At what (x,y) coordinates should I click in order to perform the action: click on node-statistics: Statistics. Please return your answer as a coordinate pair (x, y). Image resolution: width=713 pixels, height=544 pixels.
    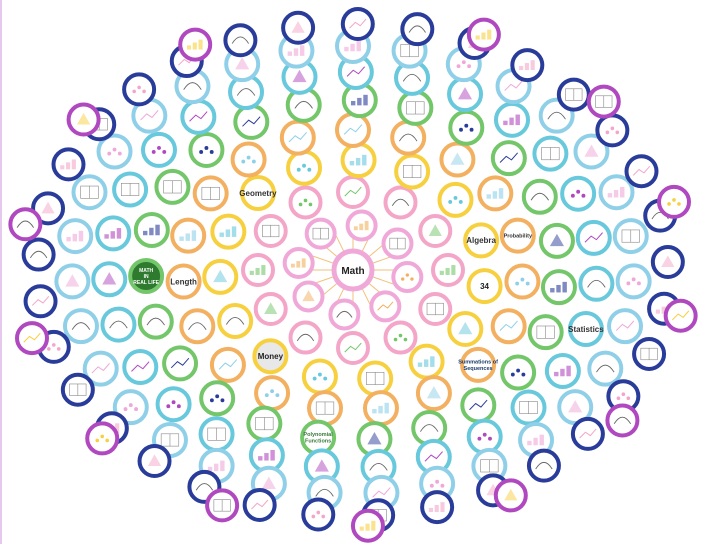
    Looking at the image, I should click on (585, 328).